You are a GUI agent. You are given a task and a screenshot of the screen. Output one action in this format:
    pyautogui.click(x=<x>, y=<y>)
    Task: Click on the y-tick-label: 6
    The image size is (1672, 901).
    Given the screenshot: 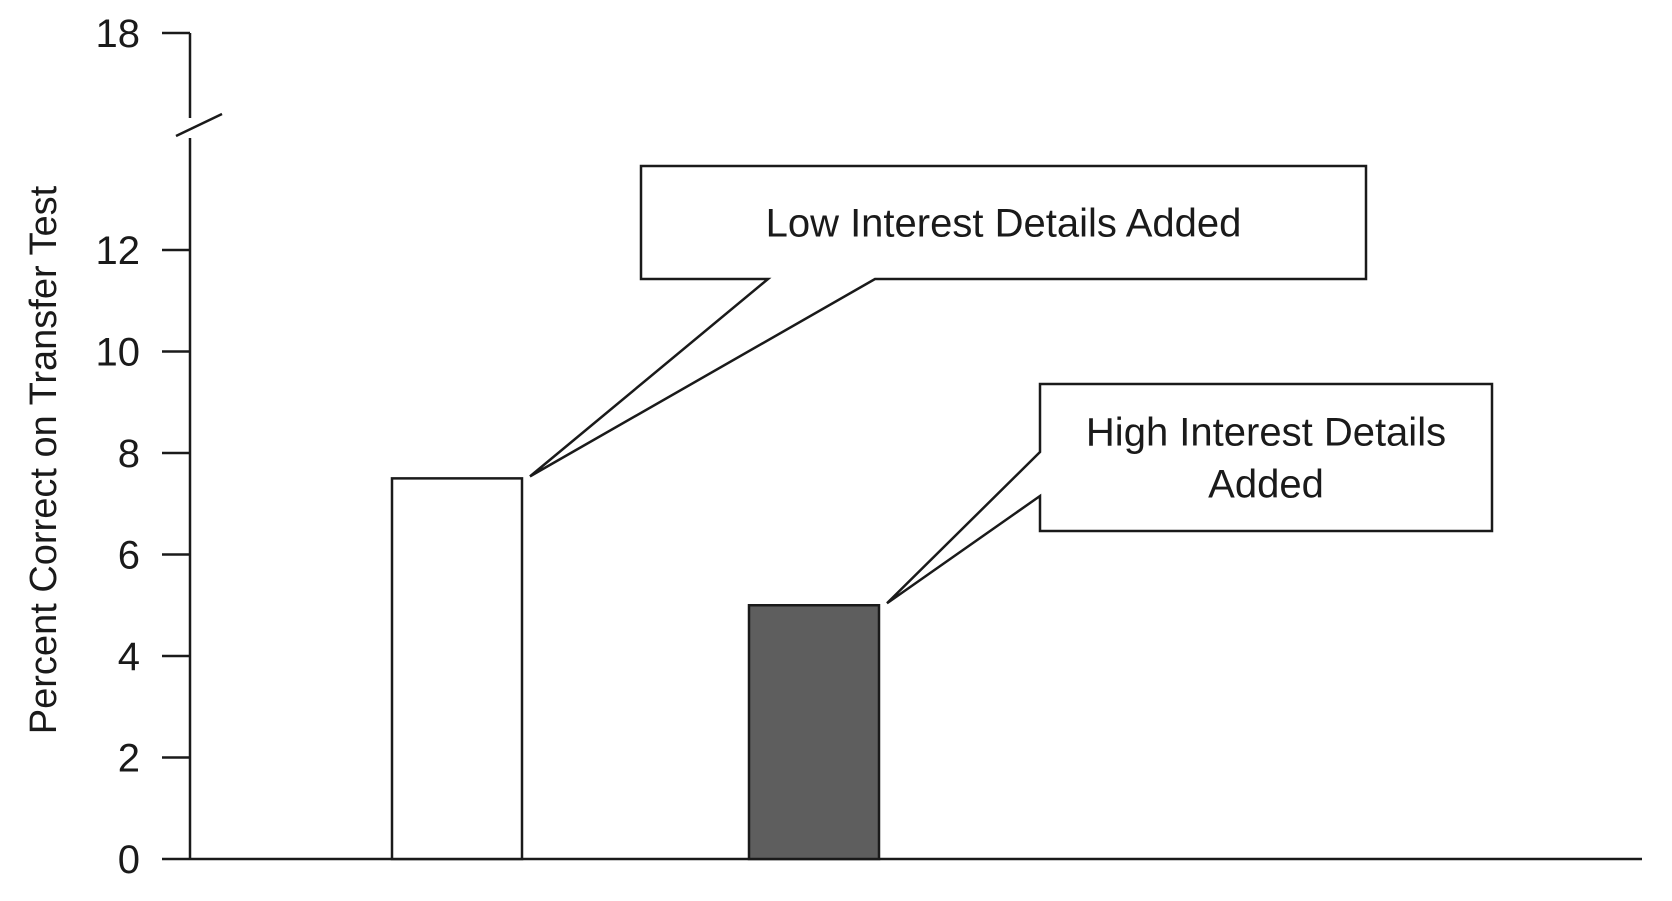 What is the action you would take?
    pyautogui.click(x=129, y=556)
    